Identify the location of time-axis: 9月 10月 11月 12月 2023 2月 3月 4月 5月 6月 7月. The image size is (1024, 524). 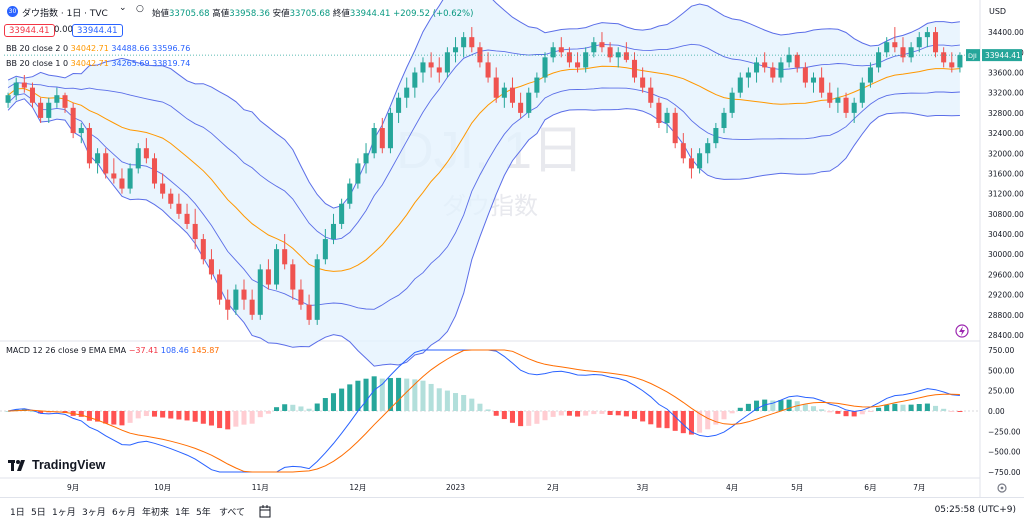
(496, 487).